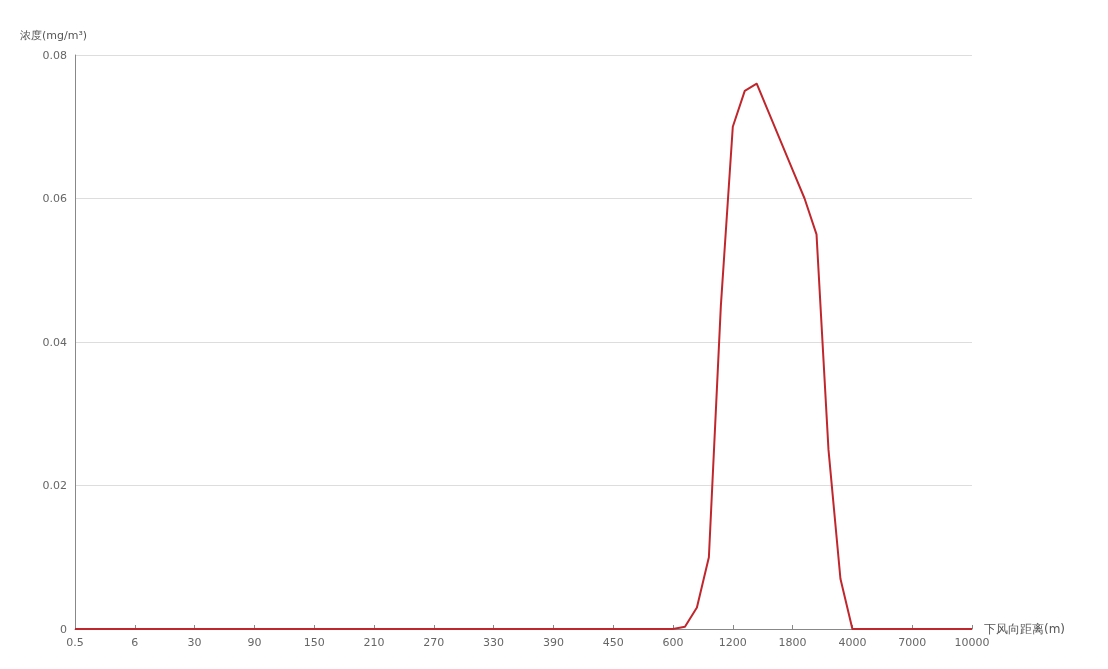  What do you see at coordinates (732, 642) in the screenshot?
I see `x-tick-label: 1200` at bounding box center [732, 642].